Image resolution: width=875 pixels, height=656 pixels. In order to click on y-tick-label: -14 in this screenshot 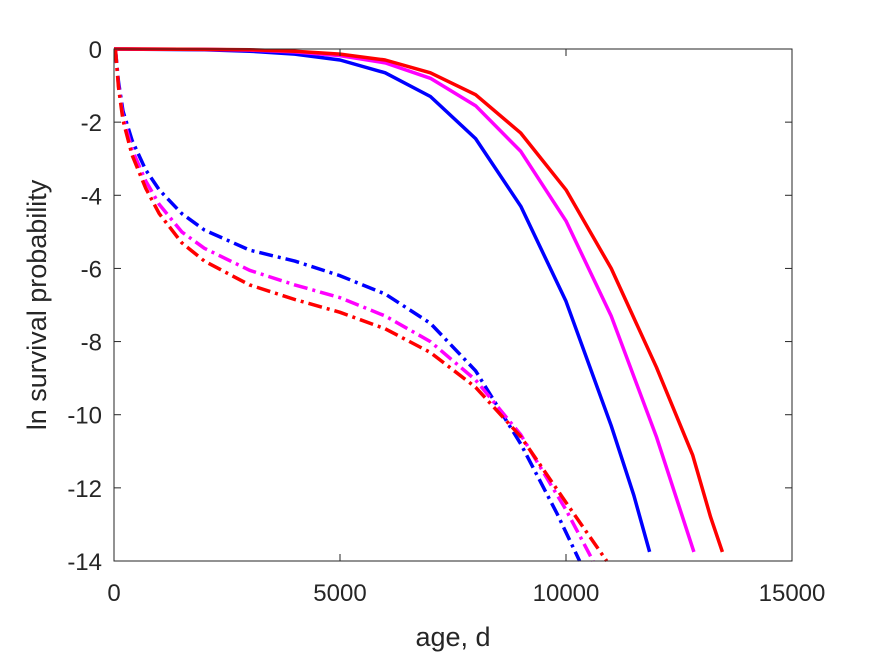, I will do `click(84, 562)`.